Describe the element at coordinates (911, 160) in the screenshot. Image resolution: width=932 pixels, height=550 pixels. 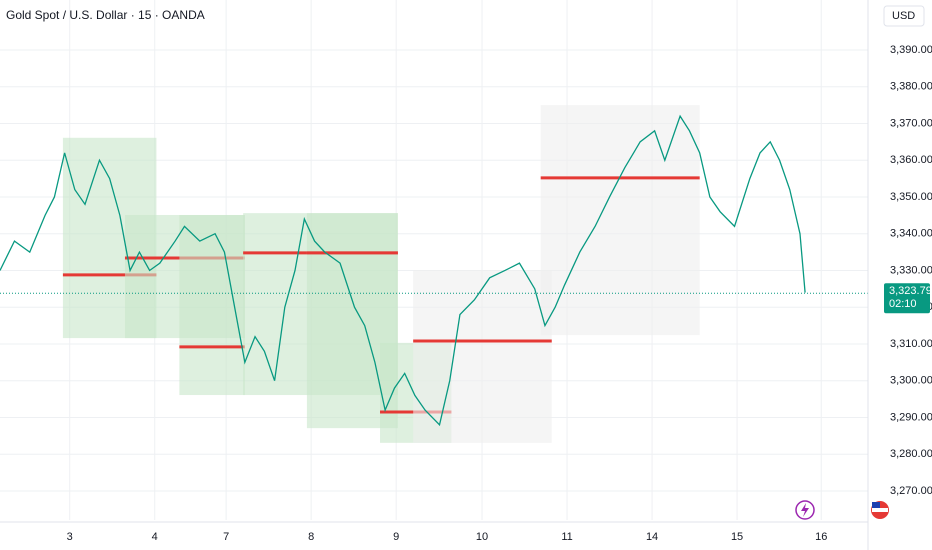
I see `y-tick-label: 3,360.000` at that location.